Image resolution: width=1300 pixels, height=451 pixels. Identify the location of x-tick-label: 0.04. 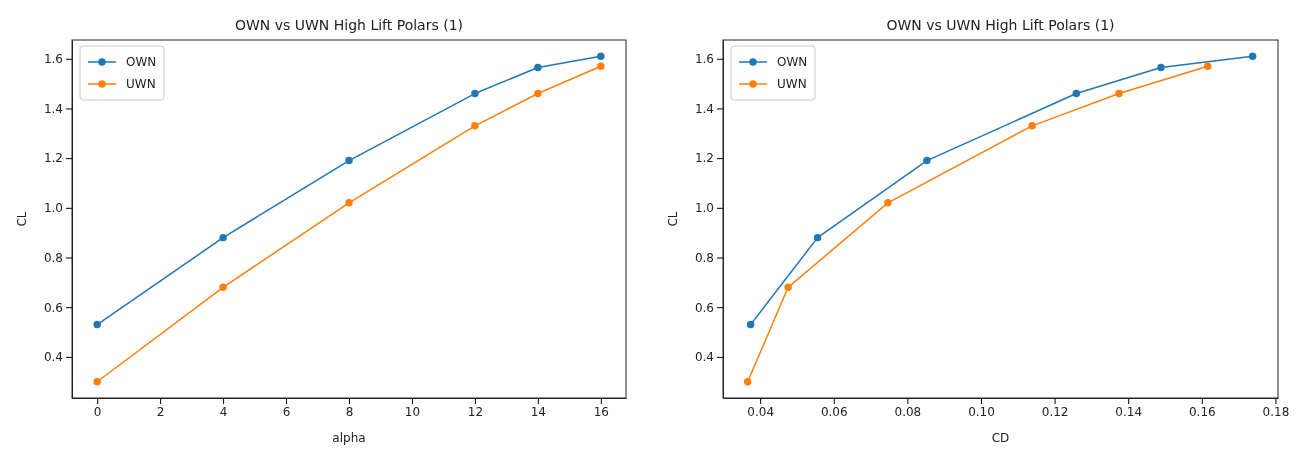
(761, 411).